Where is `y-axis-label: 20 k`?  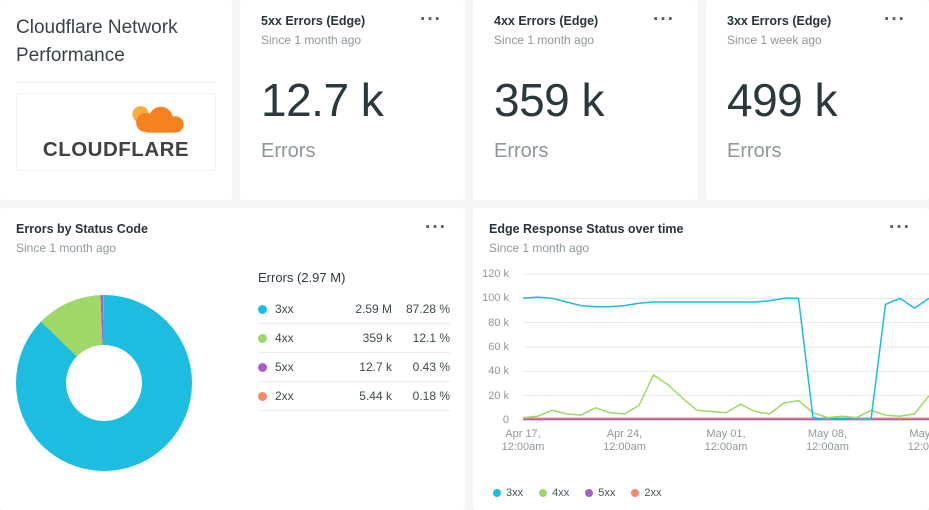 y-axis-label: 20 k is located at coordinates (498, 395).